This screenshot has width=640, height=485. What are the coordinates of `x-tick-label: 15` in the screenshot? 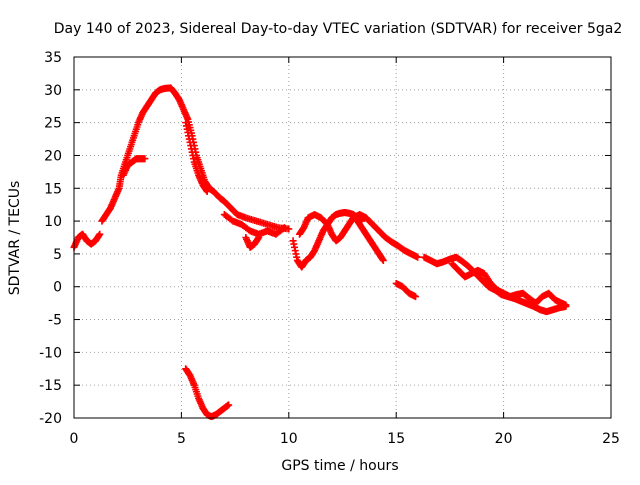 It's located at (396, 439).